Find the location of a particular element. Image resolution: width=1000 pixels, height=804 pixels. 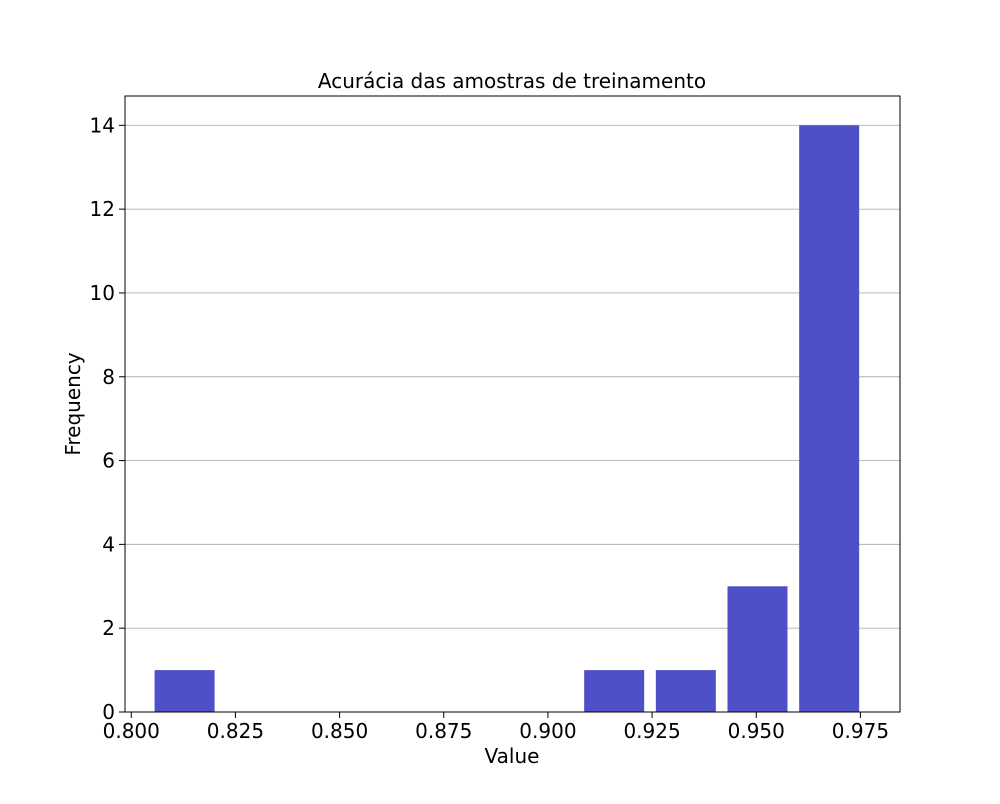

y-tick-label-0: 0 is located at coordinates (108, 712).